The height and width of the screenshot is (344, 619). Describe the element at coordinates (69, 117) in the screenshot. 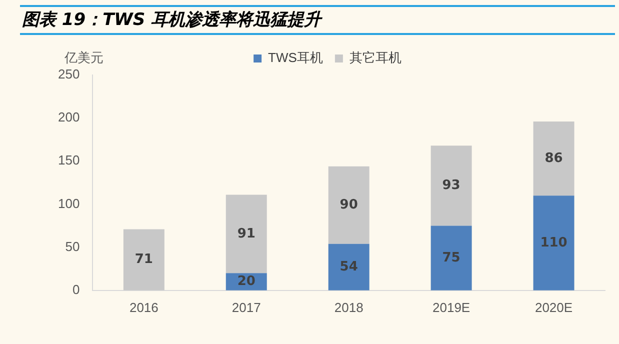

I see `y-tick-label: 200` at that location.